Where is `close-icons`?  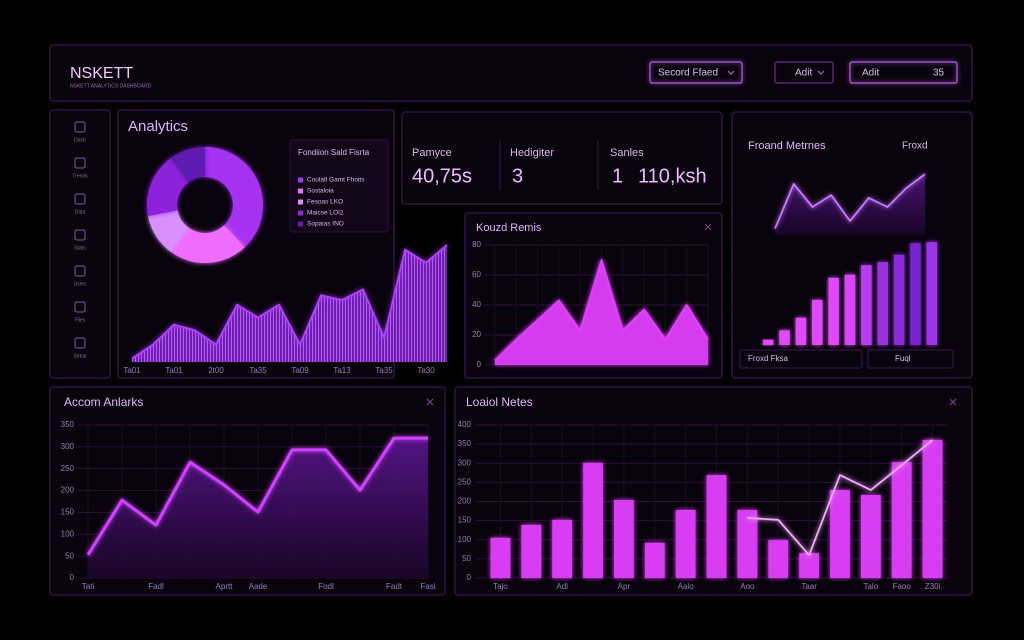 close-icons is located at coordinates (691, 314).